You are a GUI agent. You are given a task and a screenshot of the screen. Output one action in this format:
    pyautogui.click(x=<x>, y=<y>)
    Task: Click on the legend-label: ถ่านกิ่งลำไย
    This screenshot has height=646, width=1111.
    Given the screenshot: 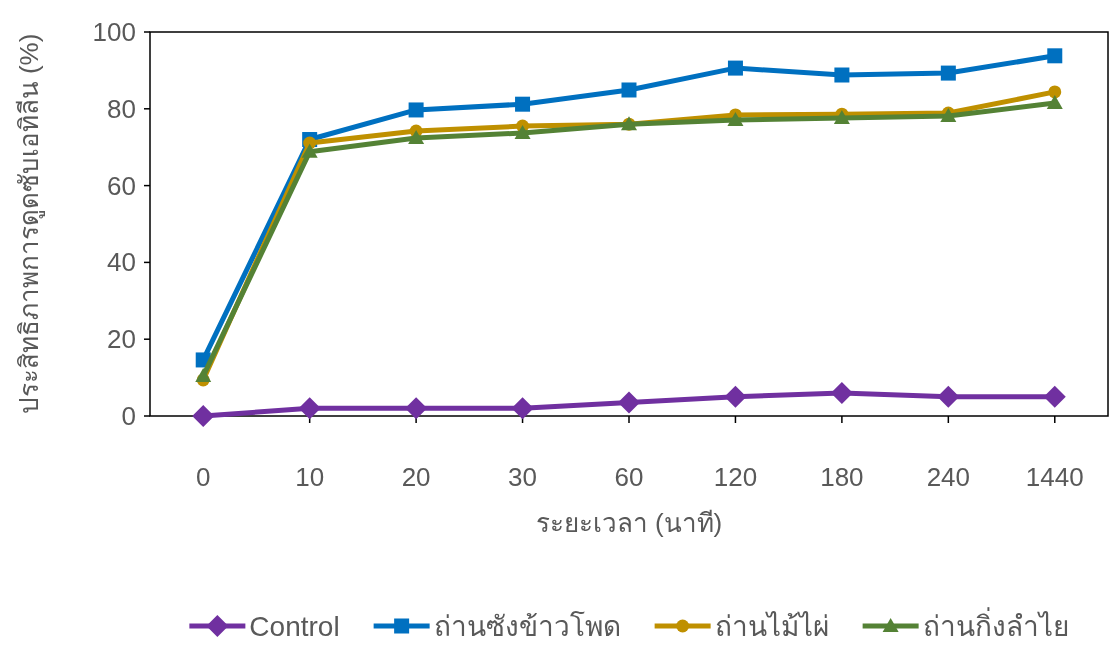 What is the action you would take?
    pyautogui.click(x=995, y=624)
    